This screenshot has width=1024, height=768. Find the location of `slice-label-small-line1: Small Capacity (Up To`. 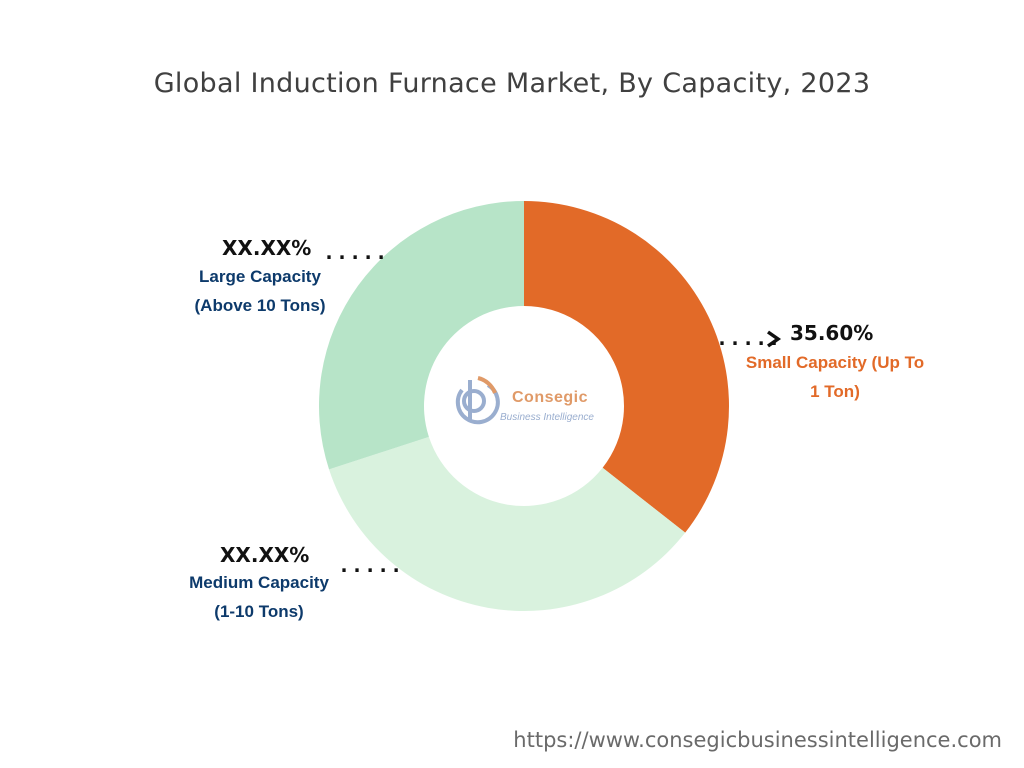

slice-label-small-line1: Small Capacity (Up To is located at coordinates (835, 362).